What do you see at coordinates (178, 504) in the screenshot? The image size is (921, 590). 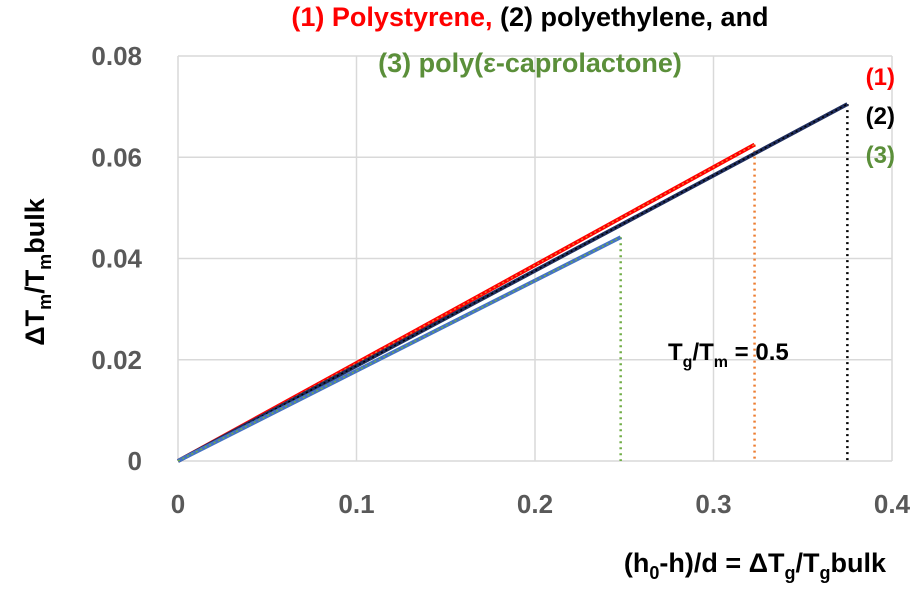 I see `x-tick-label-0: 0` at bounding box center [178, 504].